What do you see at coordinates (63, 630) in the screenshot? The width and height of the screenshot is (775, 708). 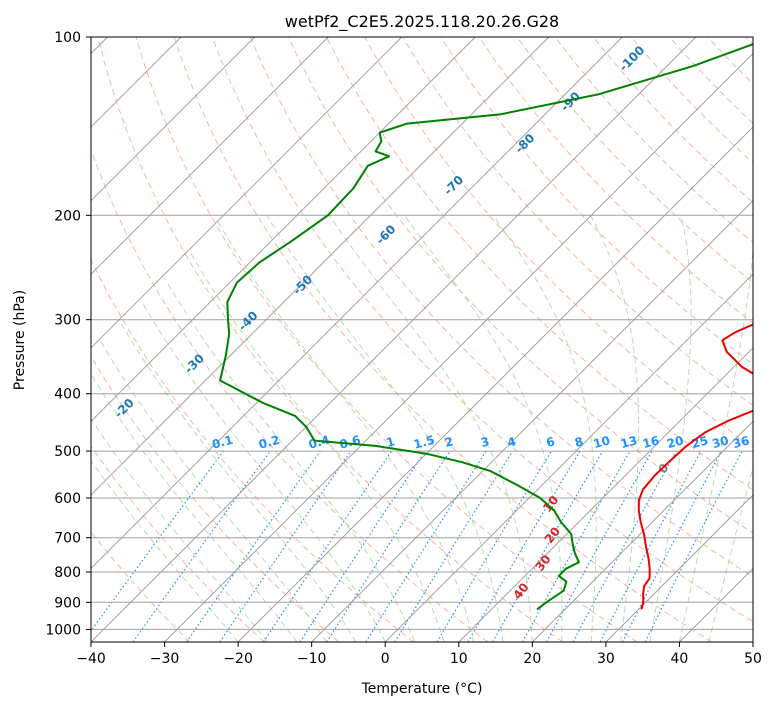 I see `y-tick-label: 1000` at bounding box center [63, 630].